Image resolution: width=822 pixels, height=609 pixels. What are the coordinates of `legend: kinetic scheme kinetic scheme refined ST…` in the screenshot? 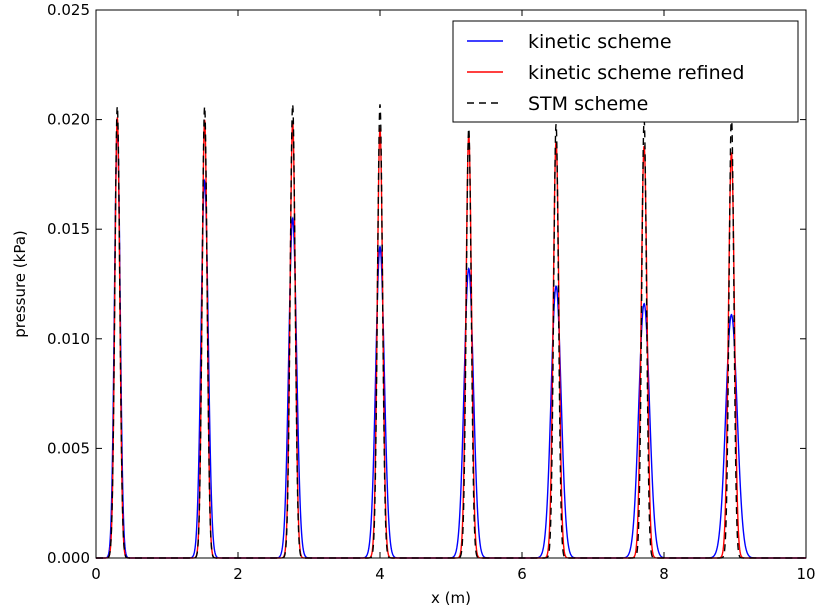 It's located at (625, 71).